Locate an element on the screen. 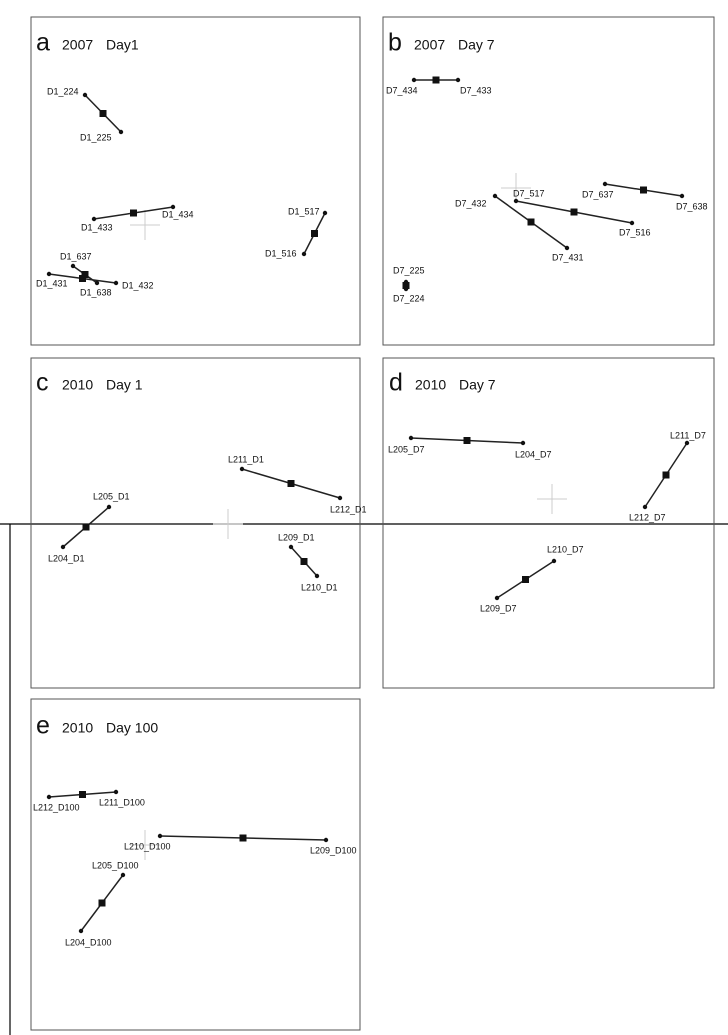 The height and width of the screenshot is (1035, 728). point-label: L211_D1 is located at coordinates (246, 459).